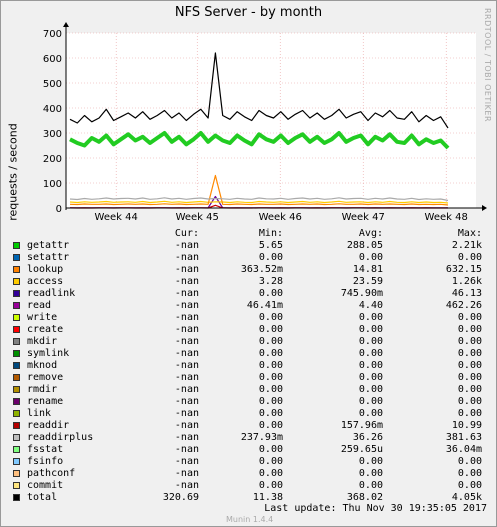 This screenshot has width=497, height=527. I want to click on legend-row-write: write -nan 0.00 0.00 0.00, so click(250, 318).